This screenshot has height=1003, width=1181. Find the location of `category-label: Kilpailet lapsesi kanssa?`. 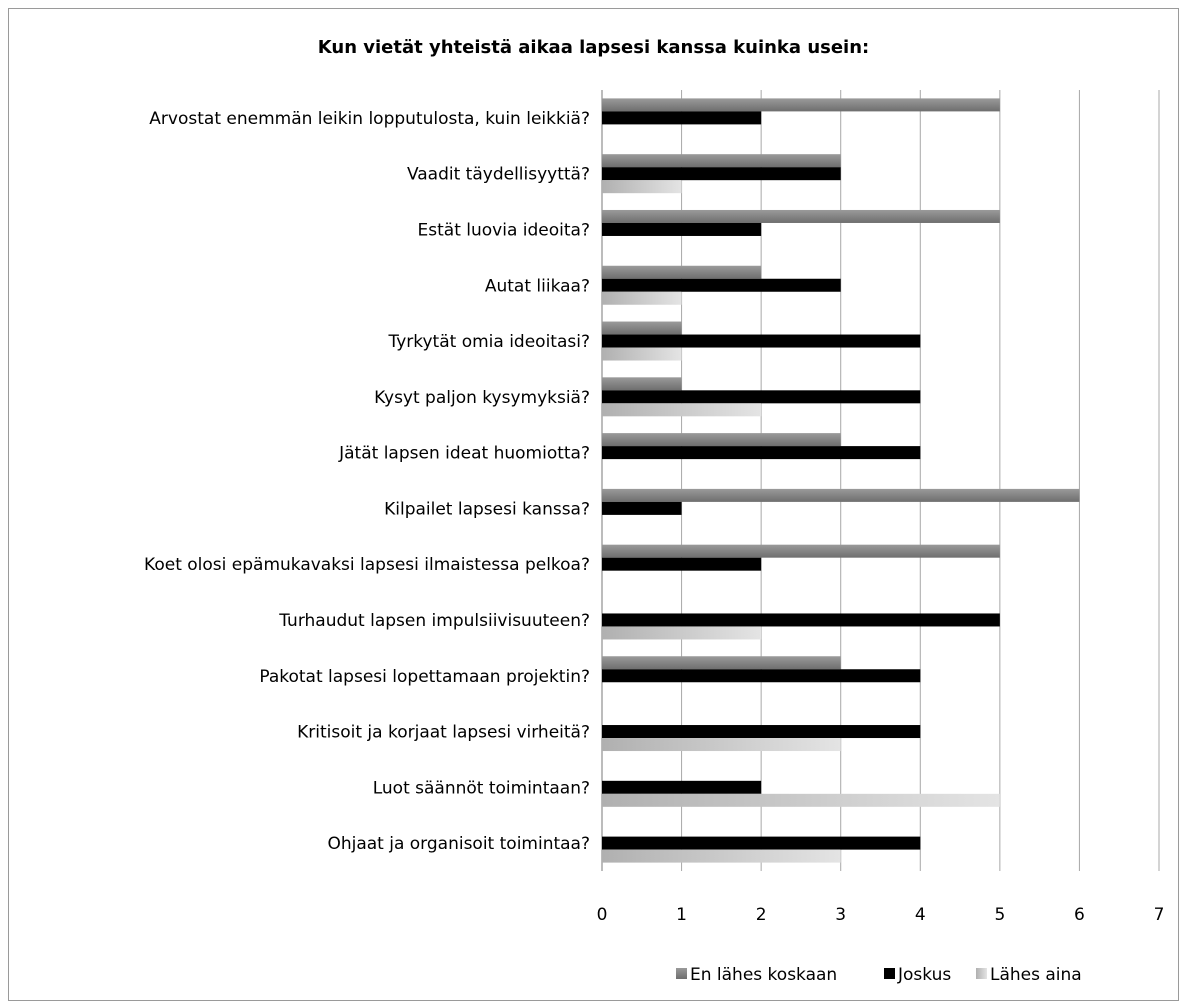

category-label: Kilpailet lapsesi kanssa? is located at coordinates (487, 509).